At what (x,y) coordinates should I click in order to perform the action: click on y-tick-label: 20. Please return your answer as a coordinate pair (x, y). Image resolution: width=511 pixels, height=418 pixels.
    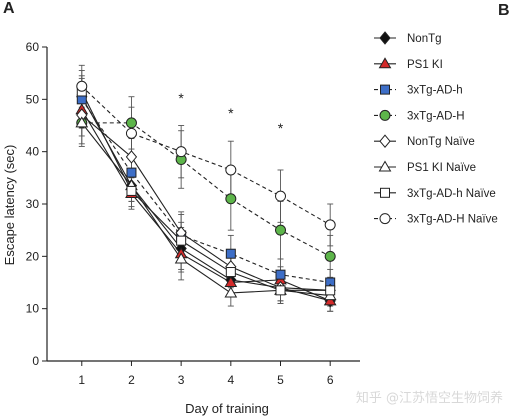
    Looking at the image, I should click on (33, 256).